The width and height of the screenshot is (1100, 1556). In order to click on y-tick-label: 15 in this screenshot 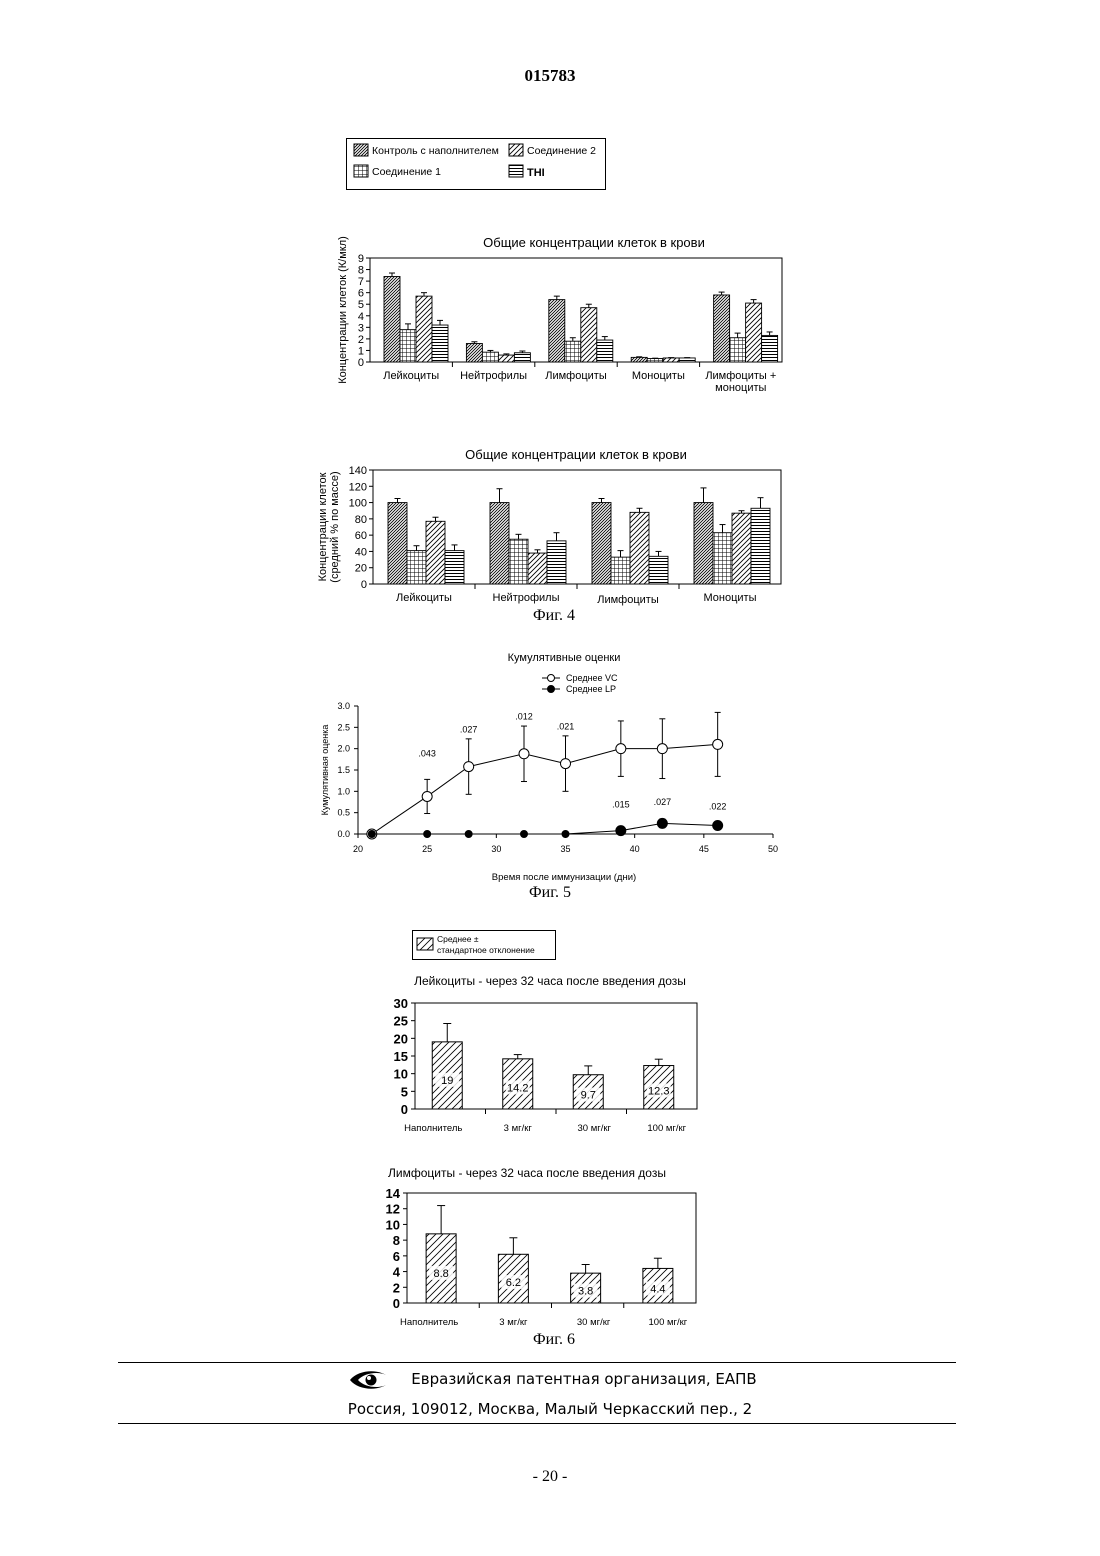, I will do `click(401, 1056)`.